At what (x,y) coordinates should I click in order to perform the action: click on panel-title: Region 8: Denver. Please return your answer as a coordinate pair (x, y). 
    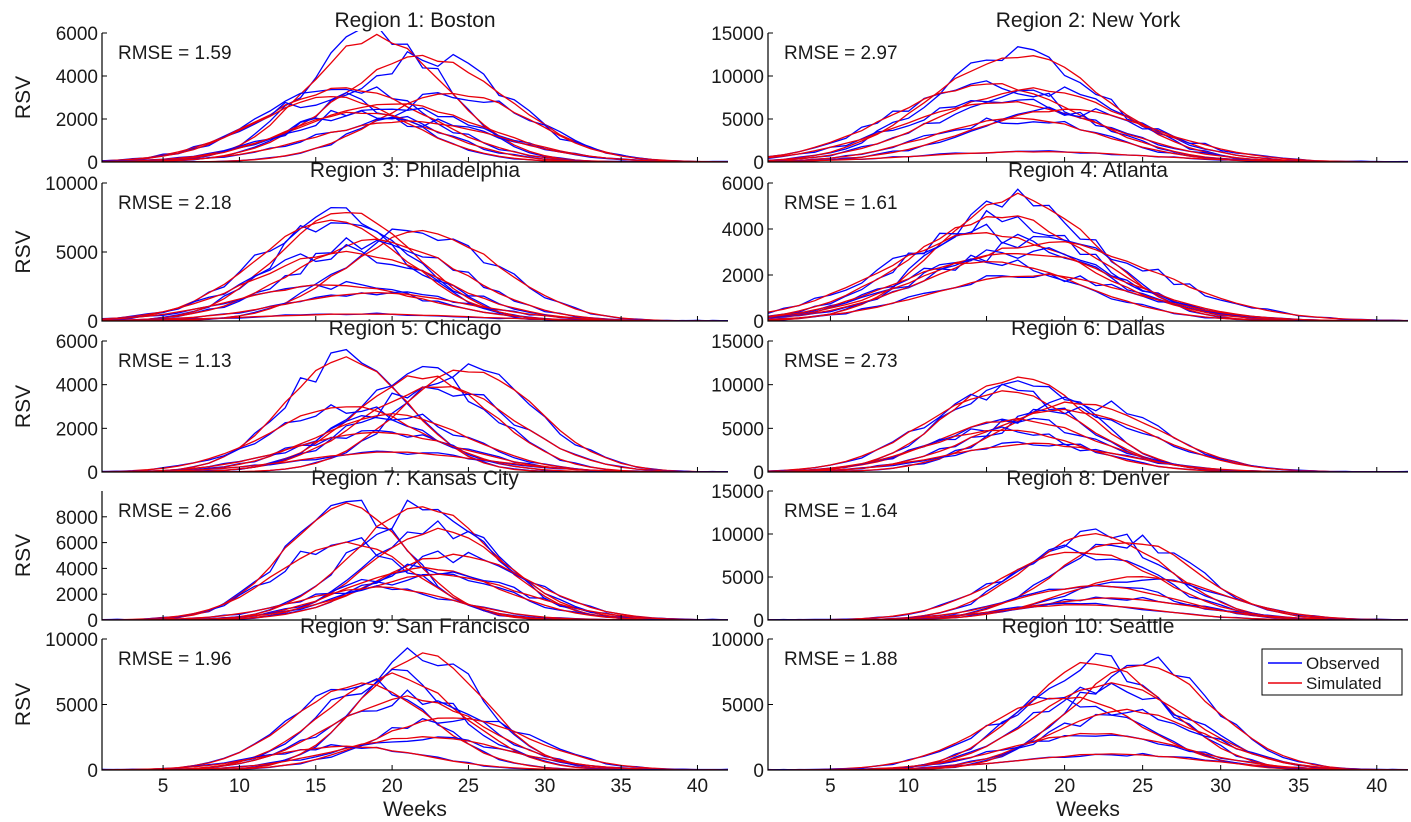
    Looking at the image, I should click on (1087, 478).